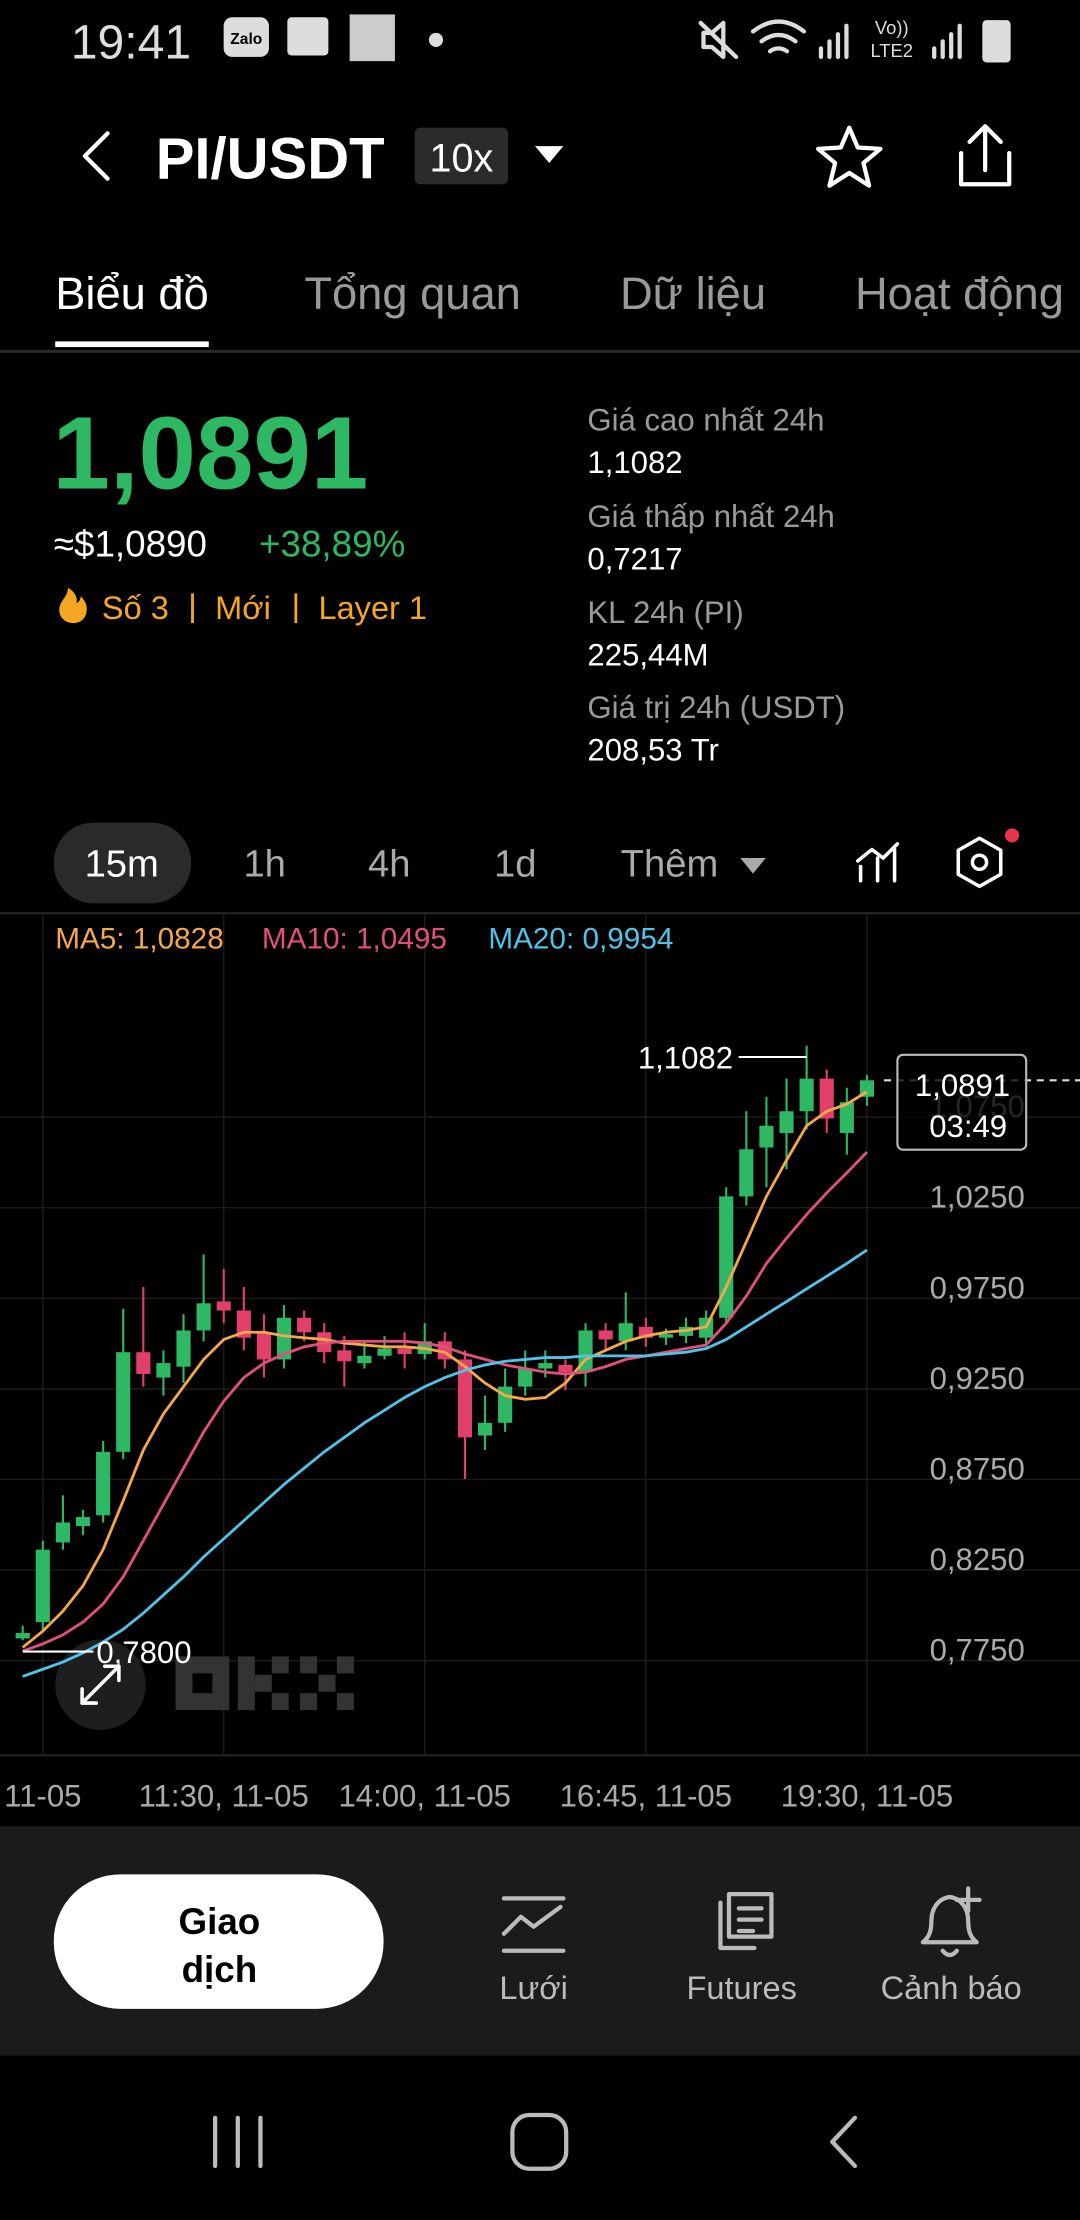  I want to click on futures-icon, so click(746, 1921).